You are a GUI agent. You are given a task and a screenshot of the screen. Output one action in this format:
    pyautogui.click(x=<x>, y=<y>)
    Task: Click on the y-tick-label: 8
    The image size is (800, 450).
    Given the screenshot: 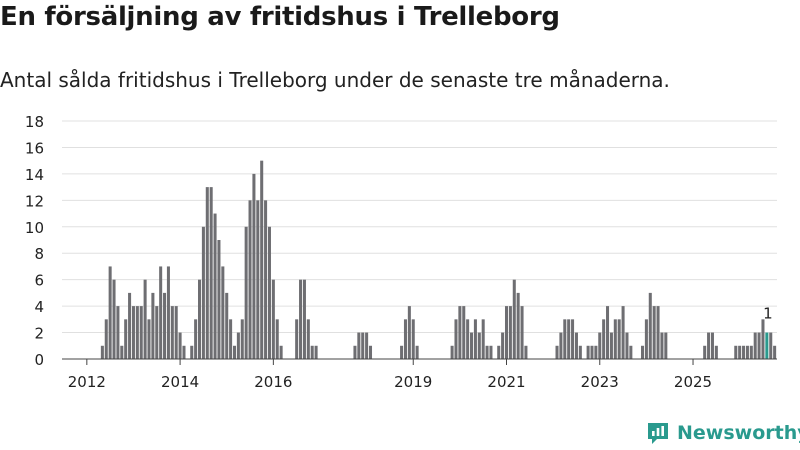 What is the action you would take?
    pyautogui.click(x=39, y=254)
    